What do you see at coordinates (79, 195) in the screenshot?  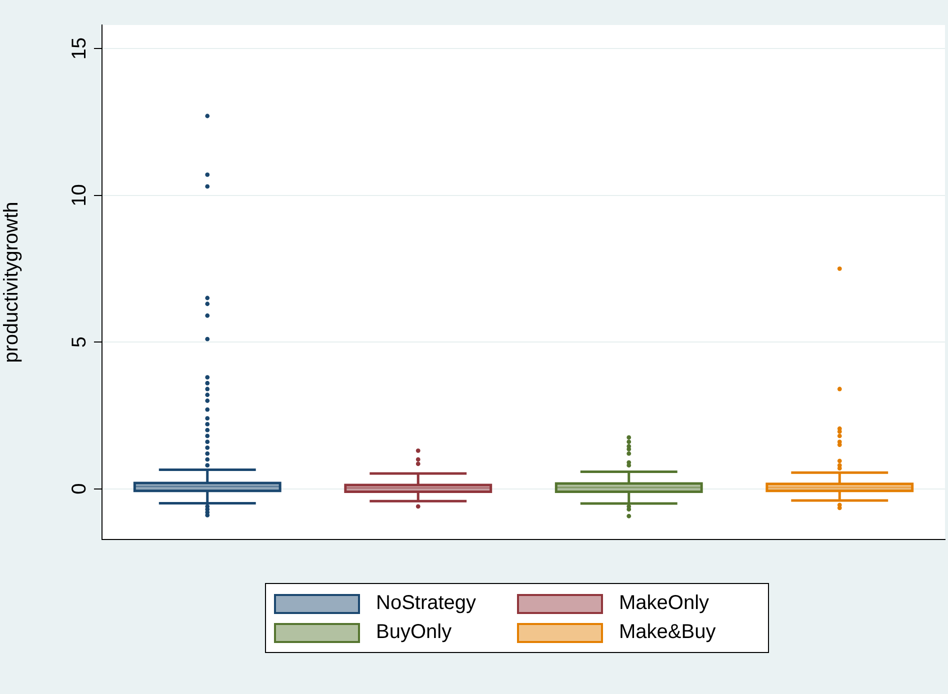 I see `y-tick-label: 10` at bounding box center [79, 195].